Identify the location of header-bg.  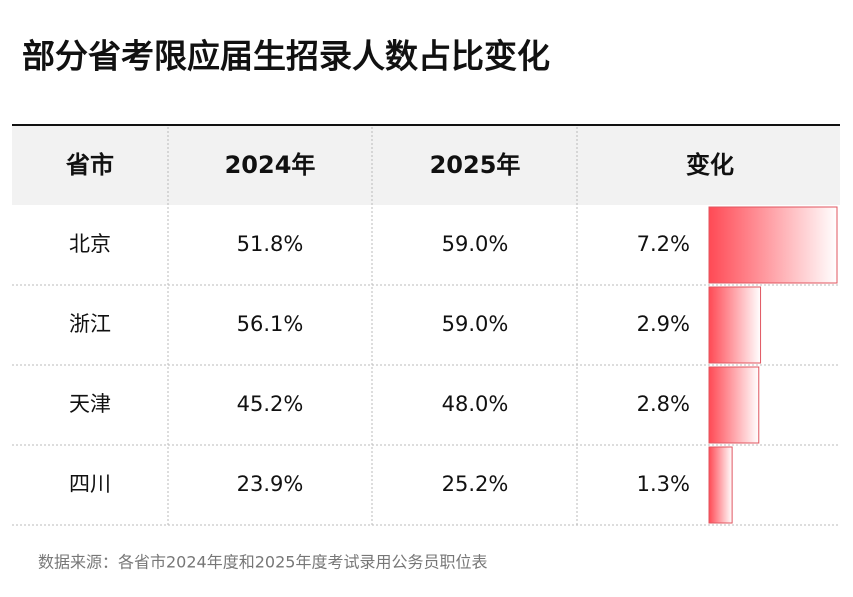
(426, 165).